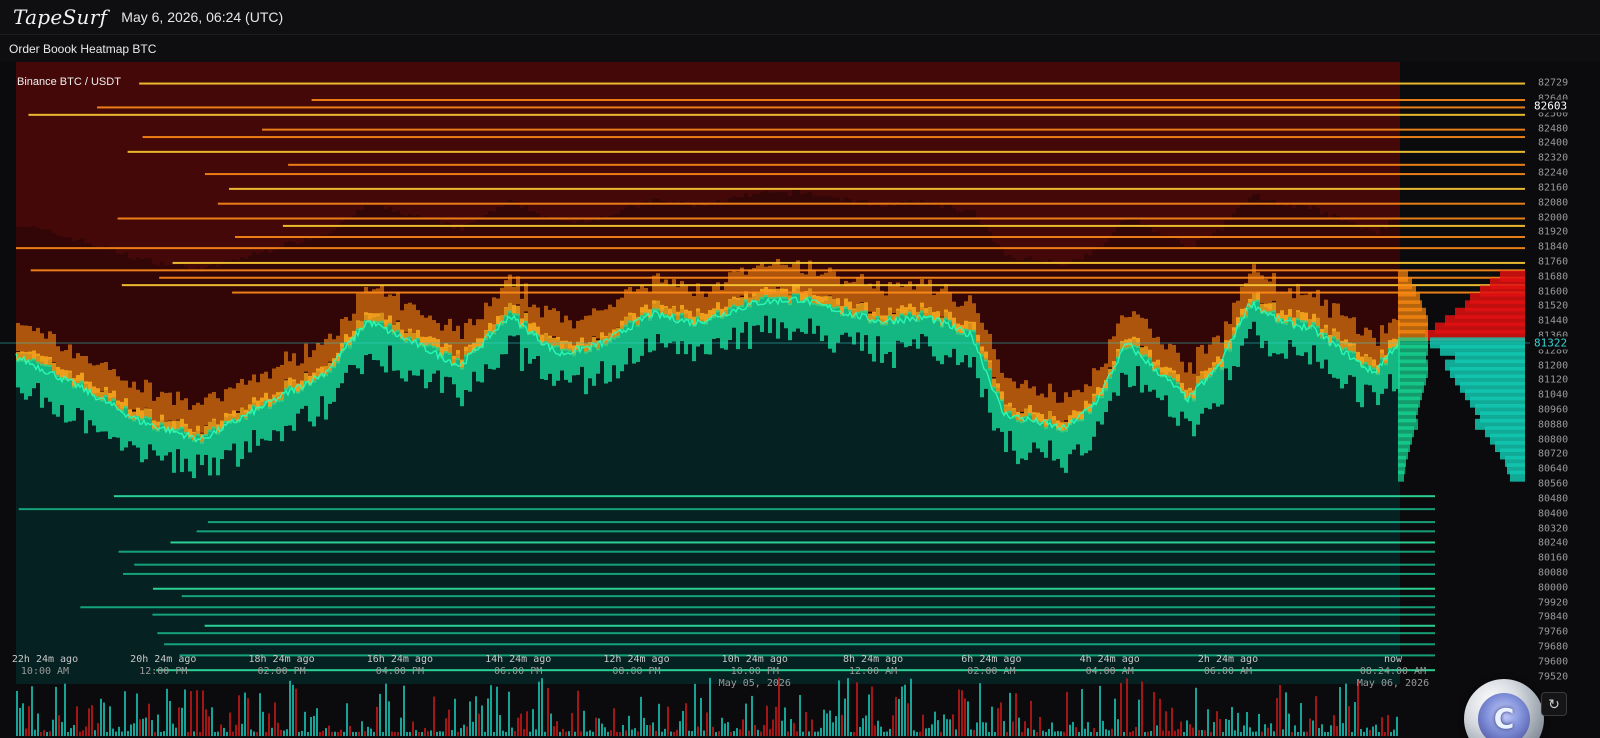 Image resolution: width=1600 pixels, height=738 pixels. What do you see at coordinates (823, 285) in the screenshot?
I see `ask-order-line` at bounding box center [823, 285].